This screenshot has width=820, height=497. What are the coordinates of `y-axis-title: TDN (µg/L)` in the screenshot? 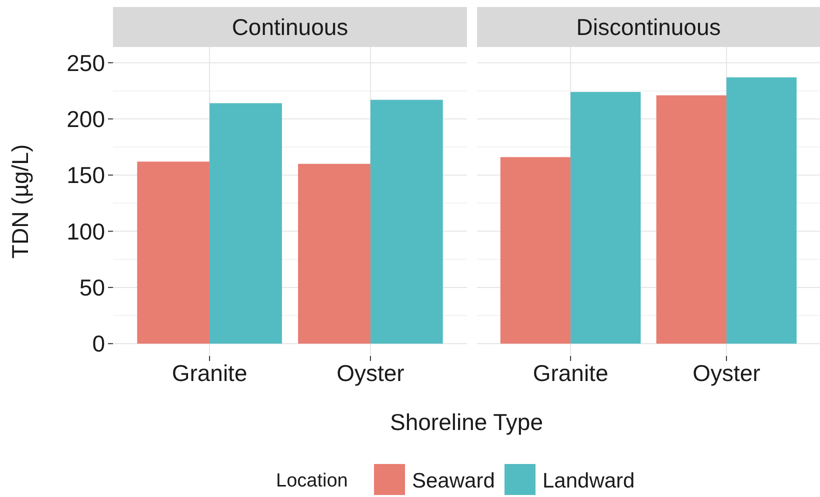 It's located at (20, 201).